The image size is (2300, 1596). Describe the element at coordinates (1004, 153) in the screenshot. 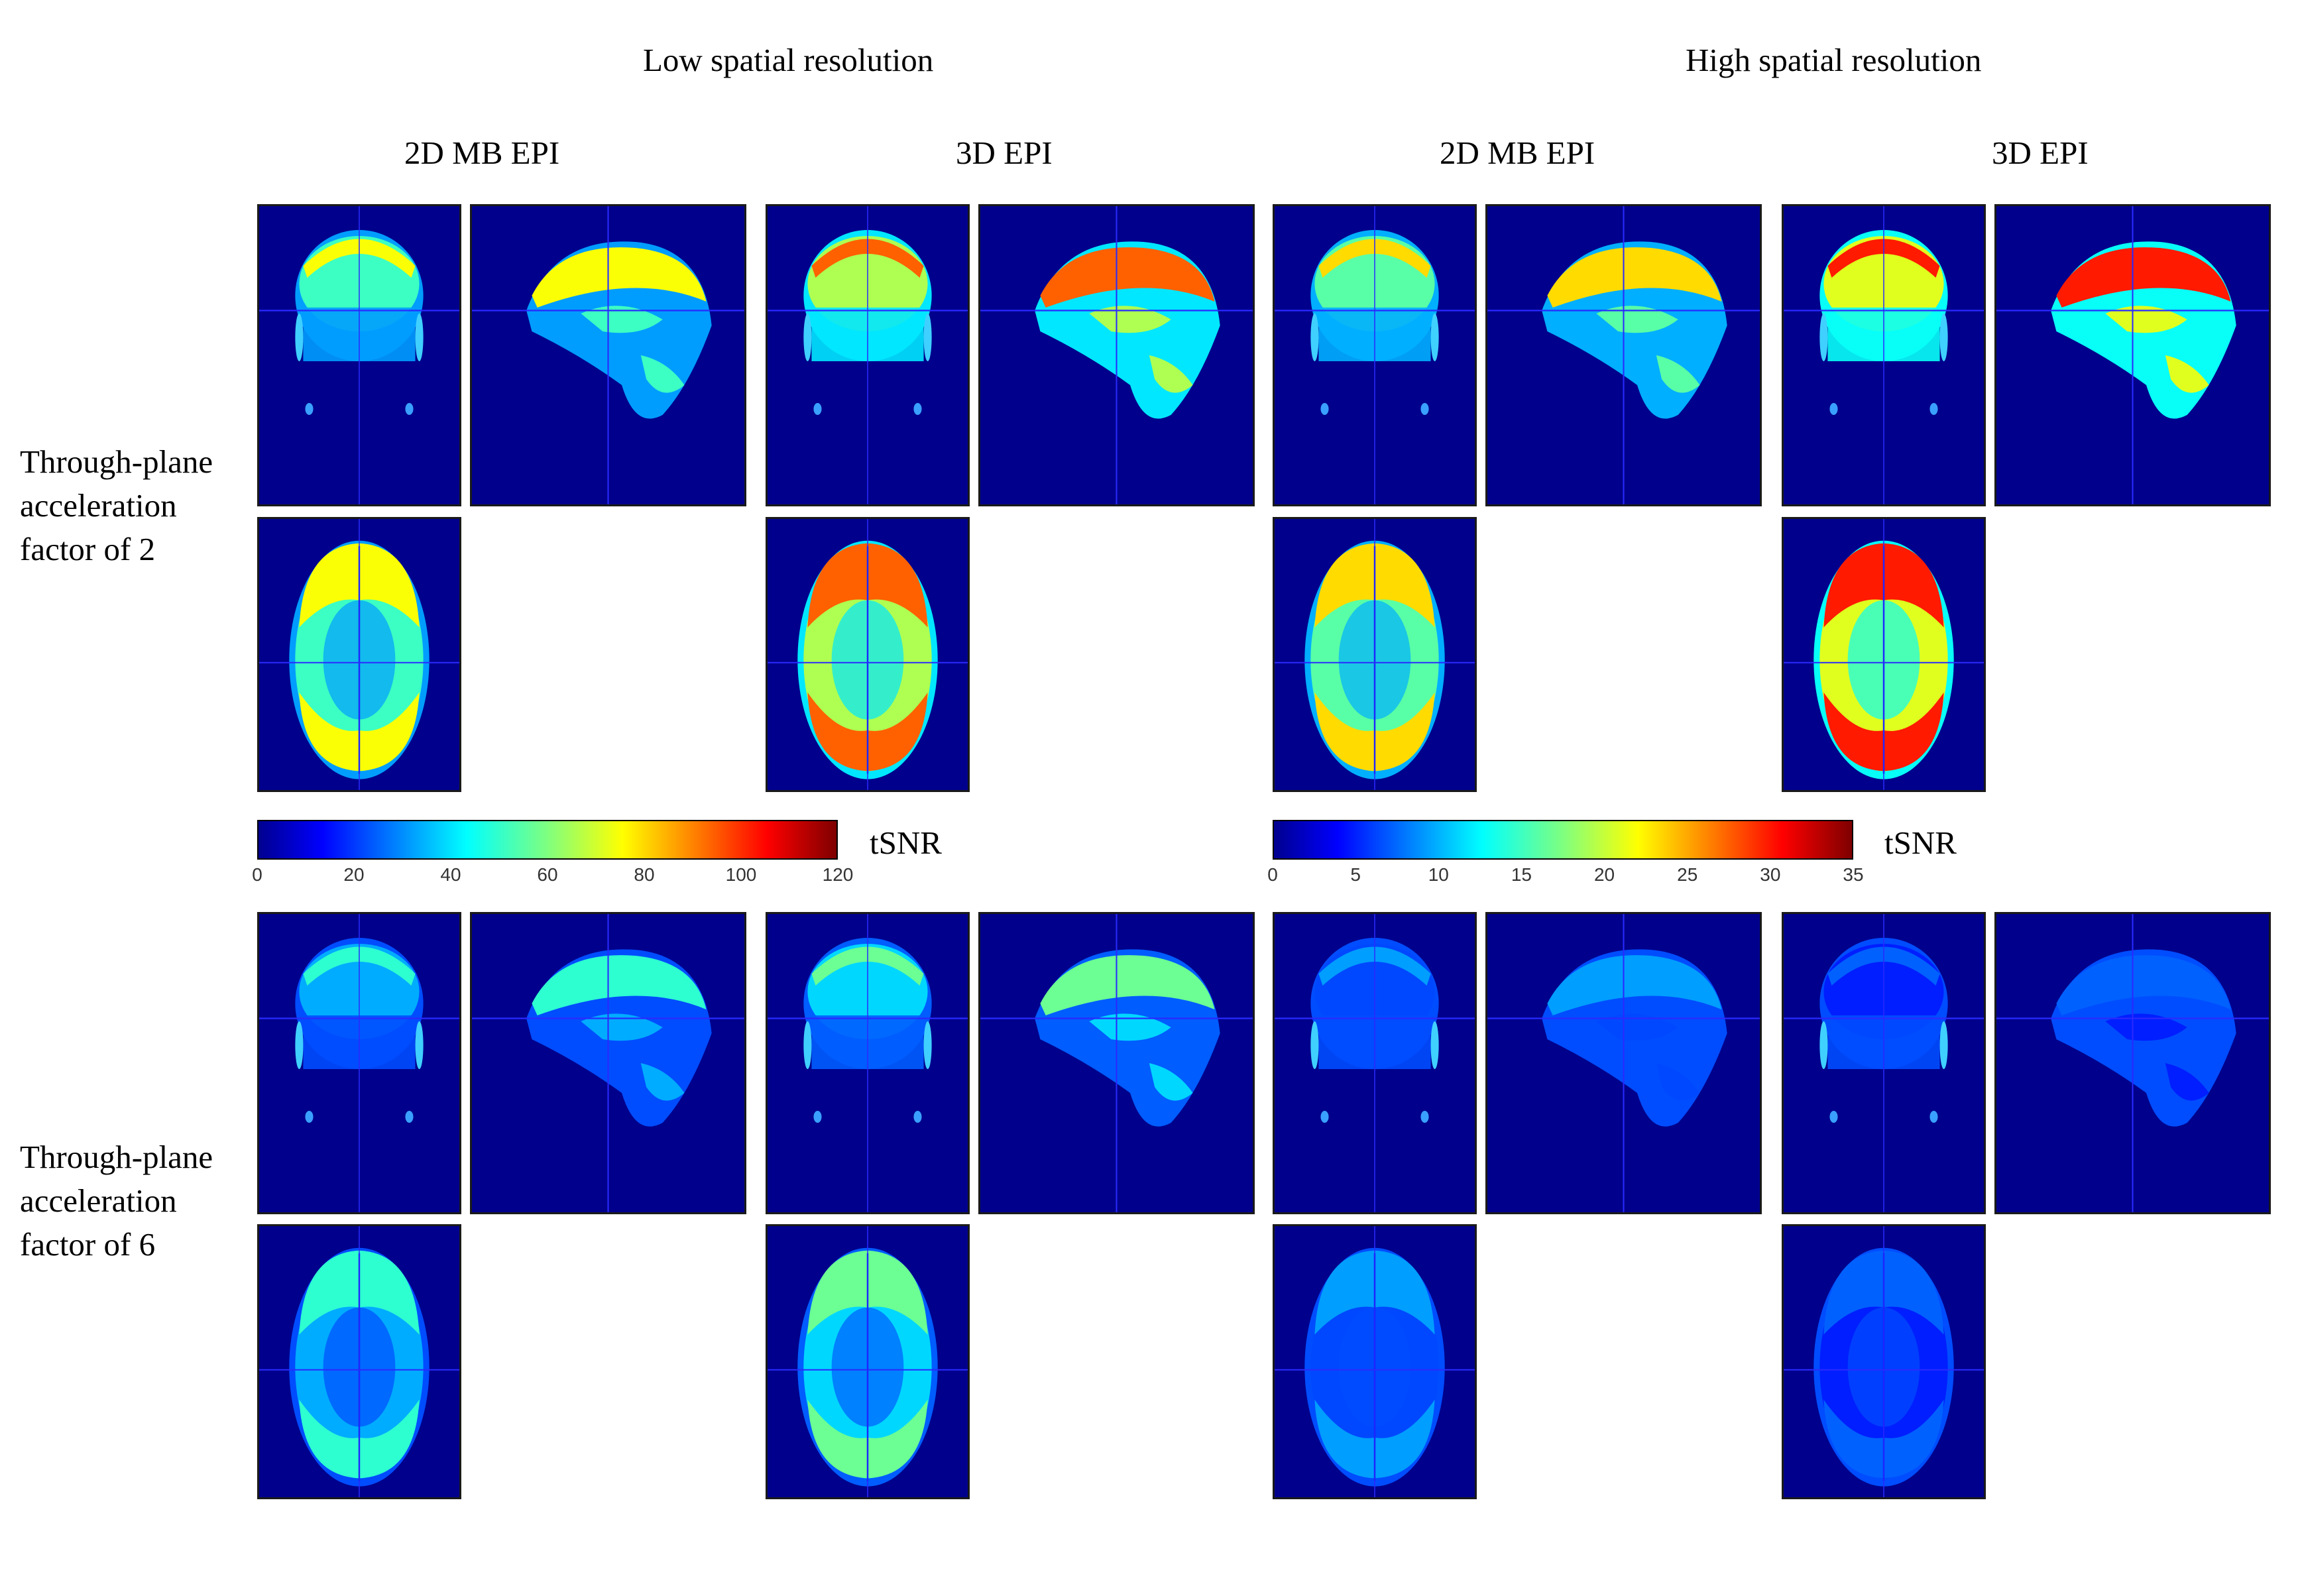

I see `column-title-low-3d: 3D EPI` at that location.